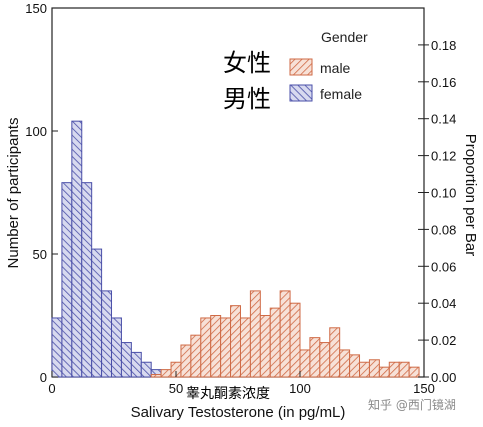  Describe the element at coordinates (344, 37) in the screenshot. I see `legend-title: Gender` at that location.